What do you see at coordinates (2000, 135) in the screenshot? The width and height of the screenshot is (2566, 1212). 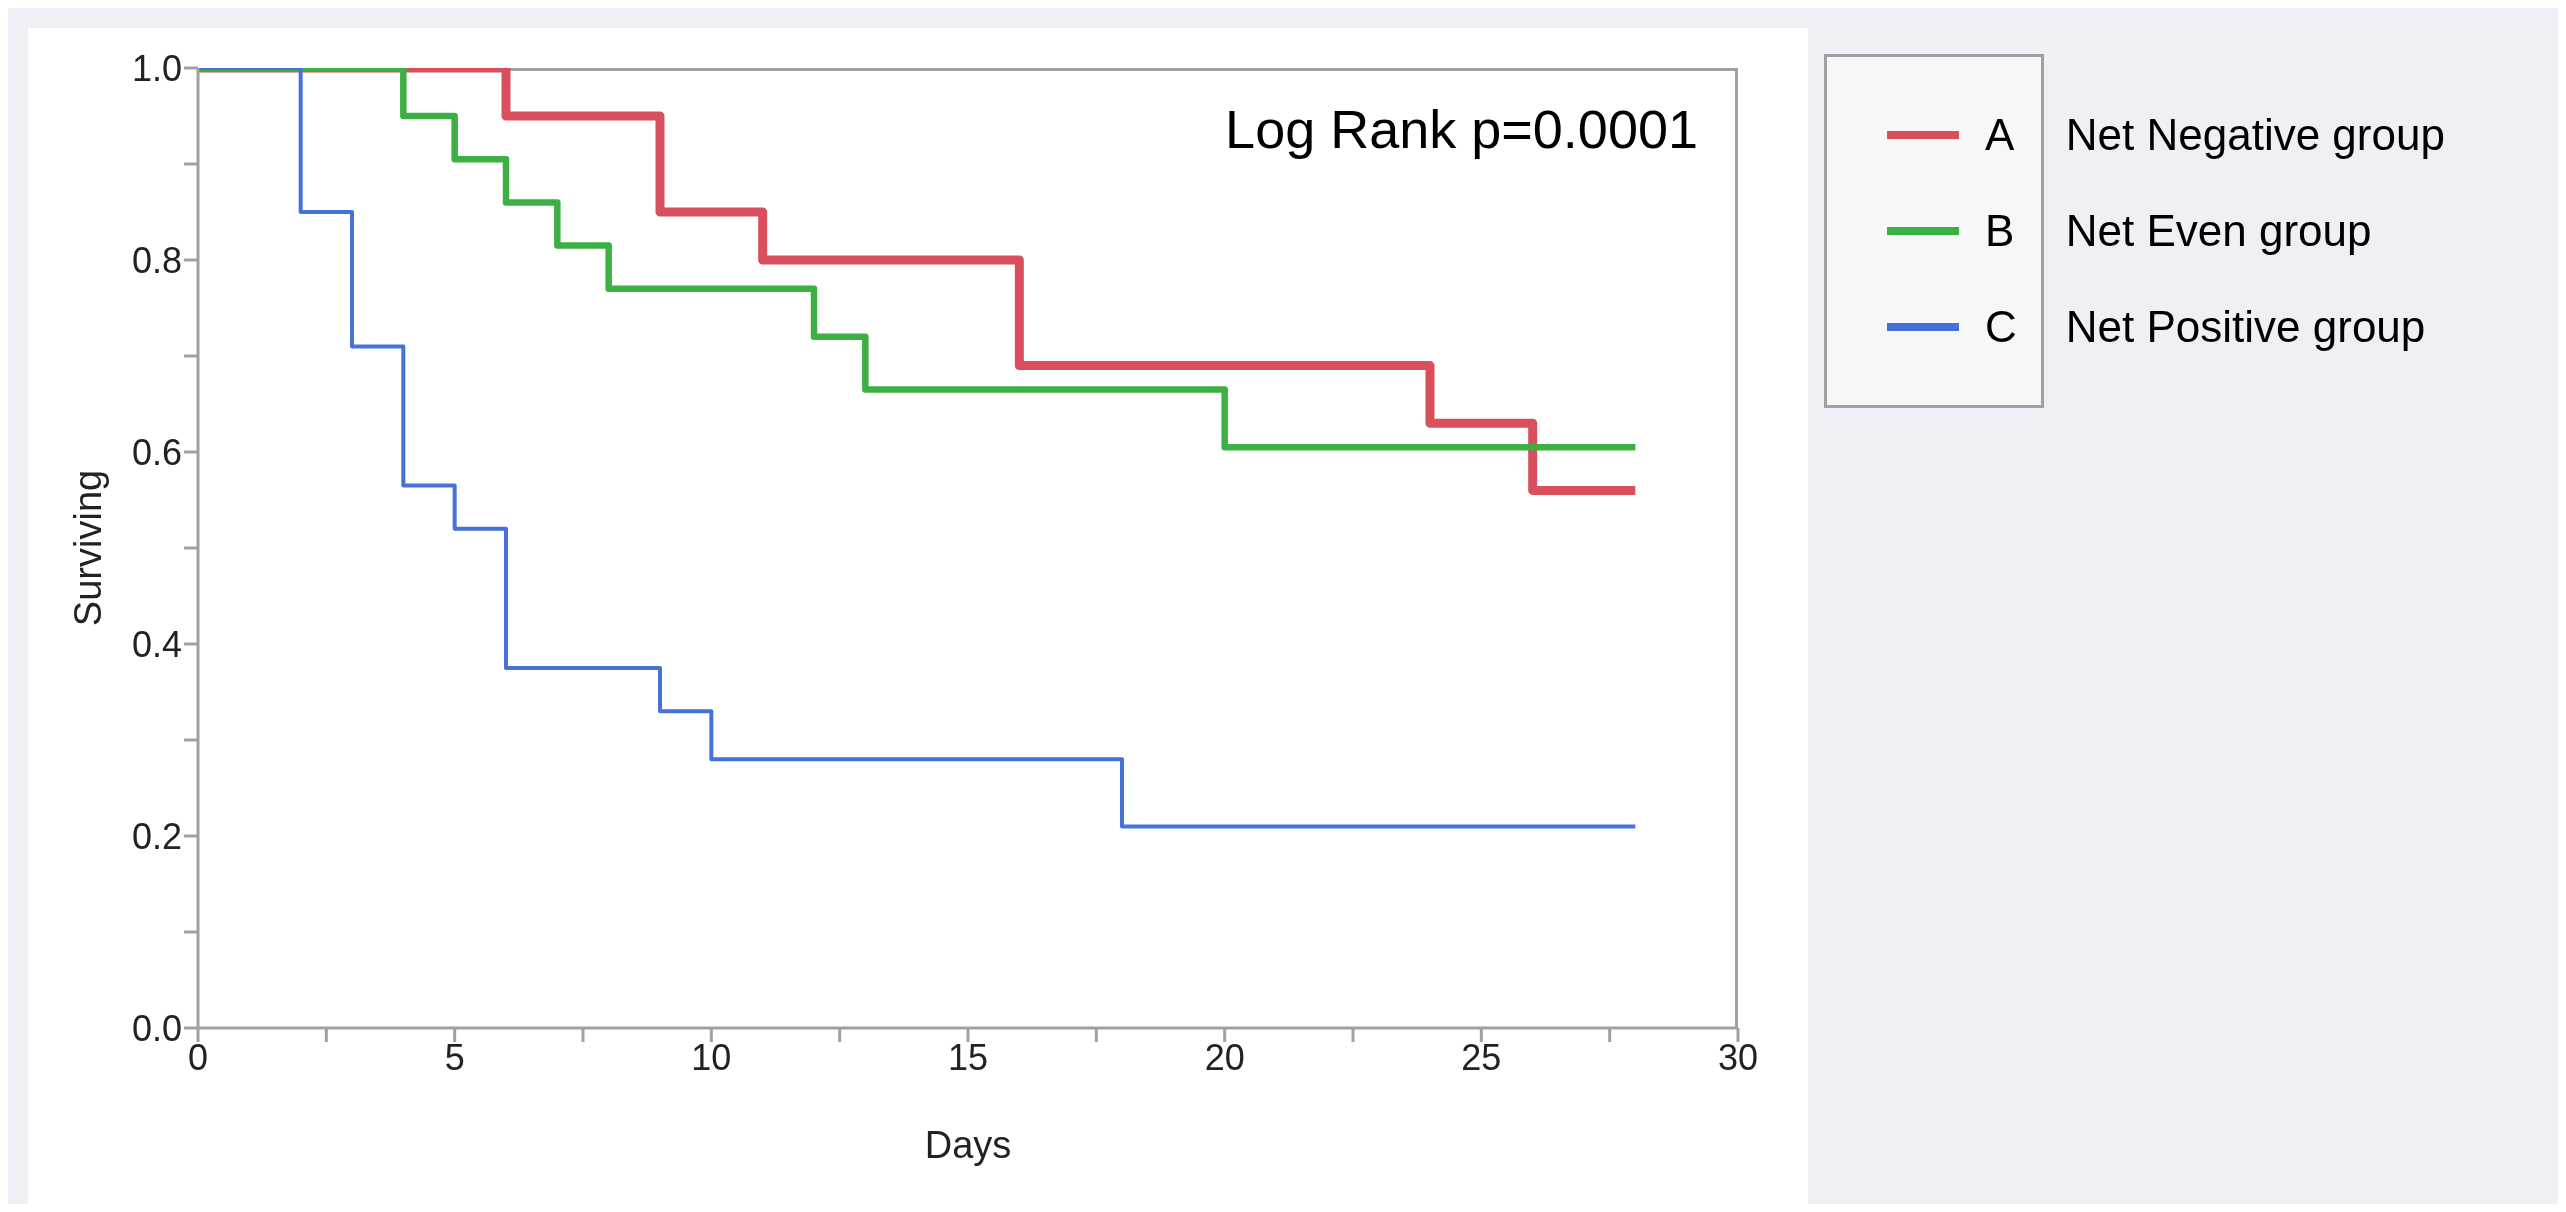 I see `legend-label: A` at bounding box center [2000, 135].